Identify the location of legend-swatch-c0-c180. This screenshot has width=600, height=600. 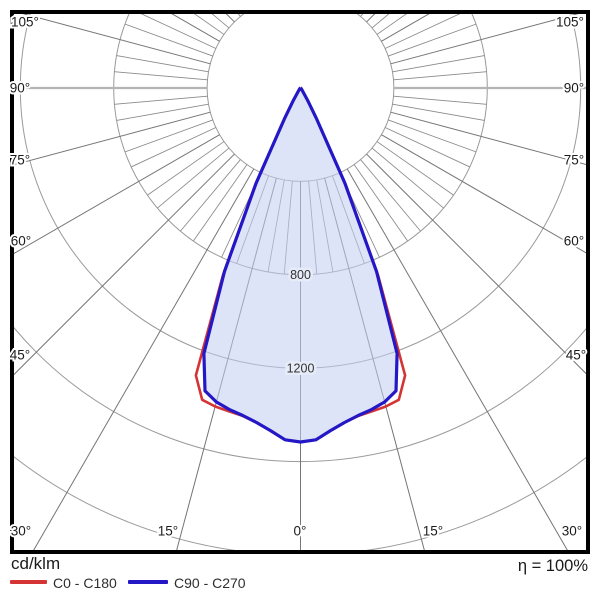
(28, 582).